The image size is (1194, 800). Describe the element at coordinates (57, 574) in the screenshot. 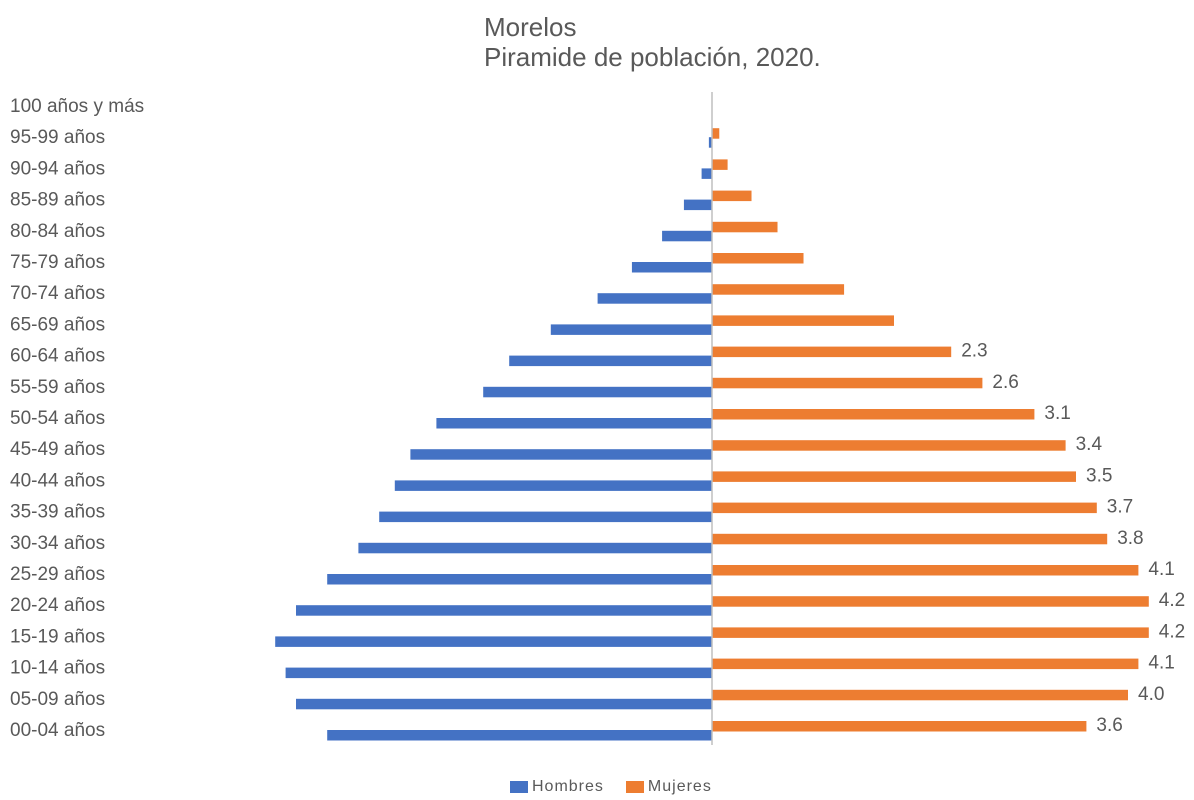

I see `category-label: 25-29 años` at that location.